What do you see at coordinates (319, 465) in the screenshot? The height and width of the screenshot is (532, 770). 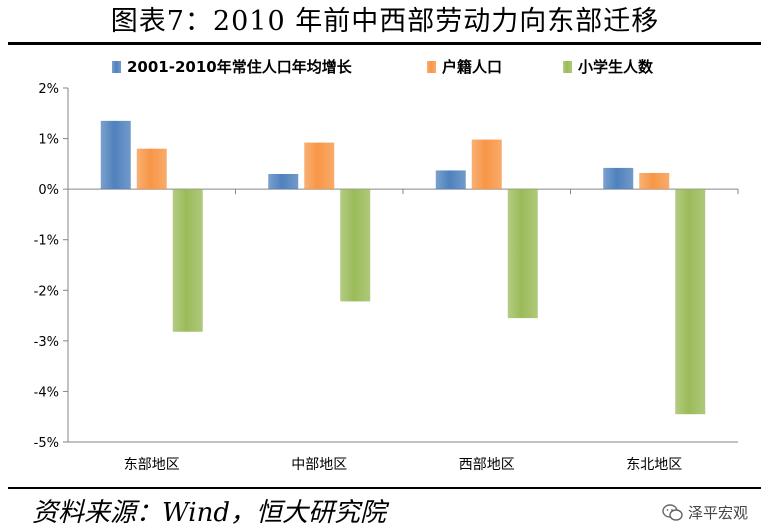 I see `category-label: 中部地区` at bounding box center [319, 465].